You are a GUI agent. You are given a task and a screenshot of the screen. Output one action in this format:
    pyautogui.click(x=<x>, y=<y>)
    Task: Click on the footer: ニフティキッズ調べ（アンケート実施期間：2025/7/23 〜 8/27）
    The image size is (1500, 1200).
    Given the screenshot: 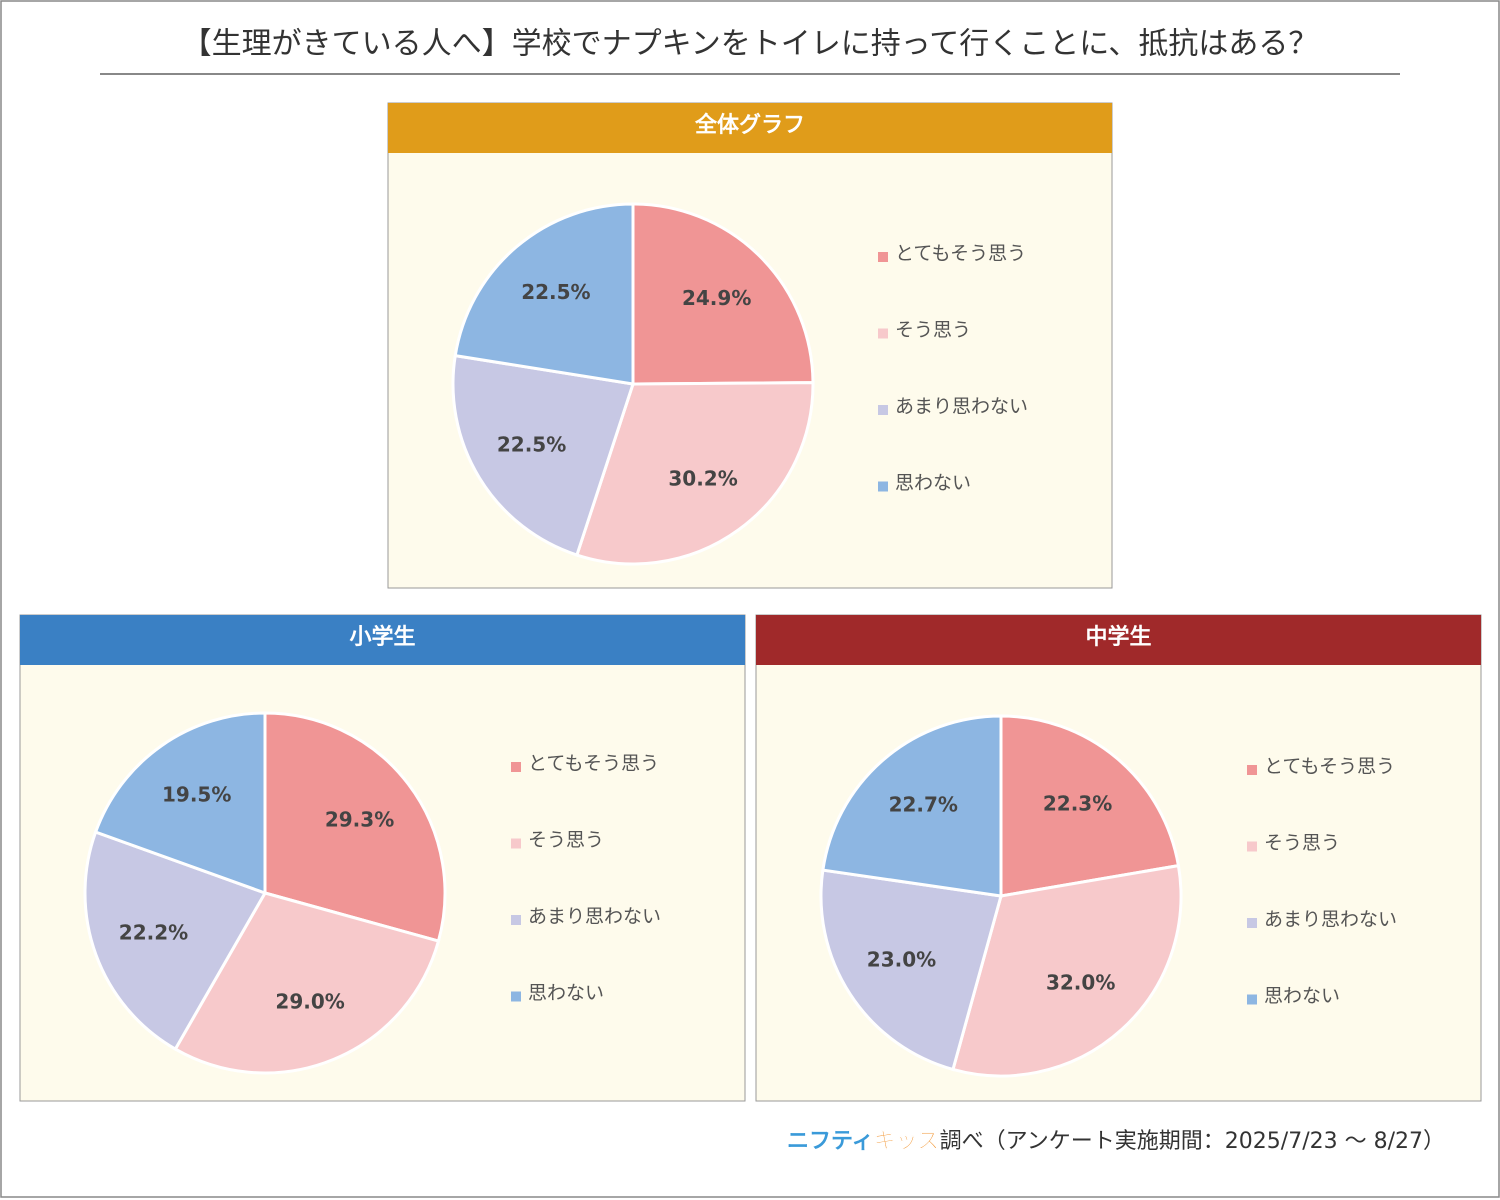 What is the action you would take?
    pyautogui.click(x=1116, y=1141)
    